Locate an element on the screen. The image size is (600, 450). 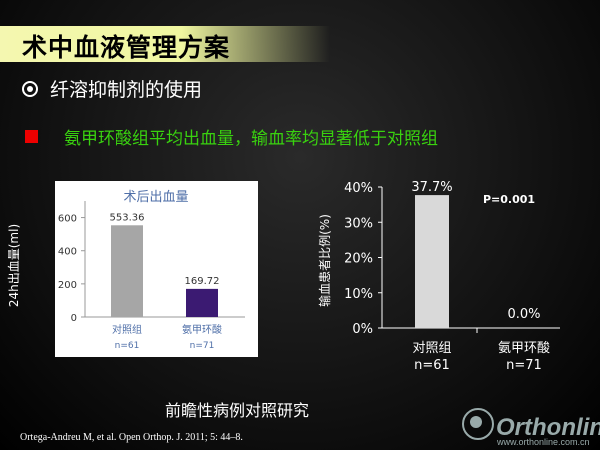
left-bar-value-label: 169.72 is located at coordinates (202, 281).